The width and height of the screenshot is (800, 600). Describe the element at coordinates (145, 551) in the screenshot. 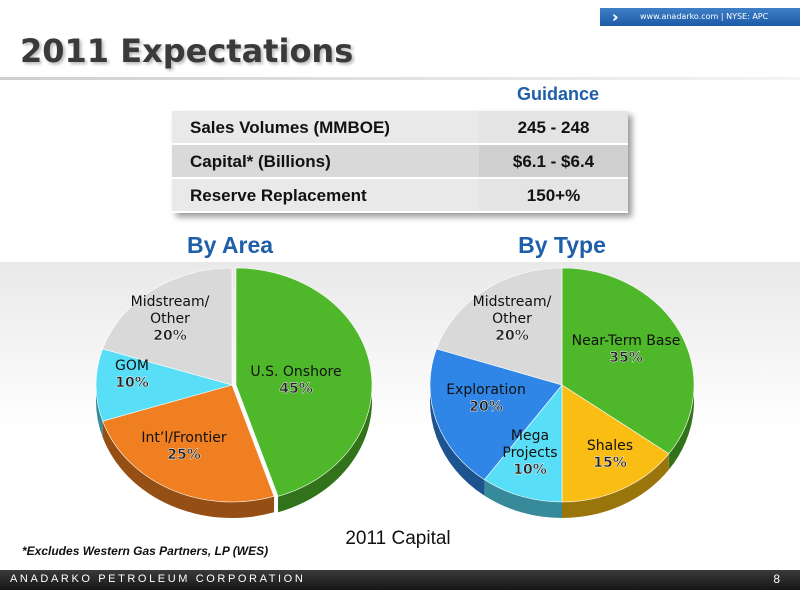

I see `footnote: *Excludes Western Gas Partners, LP (WES)` at that location.